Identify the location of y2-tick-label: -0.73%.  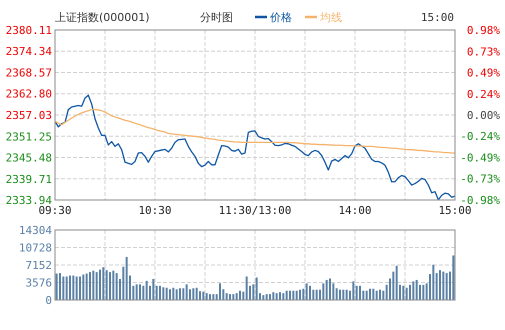
(480, 179).